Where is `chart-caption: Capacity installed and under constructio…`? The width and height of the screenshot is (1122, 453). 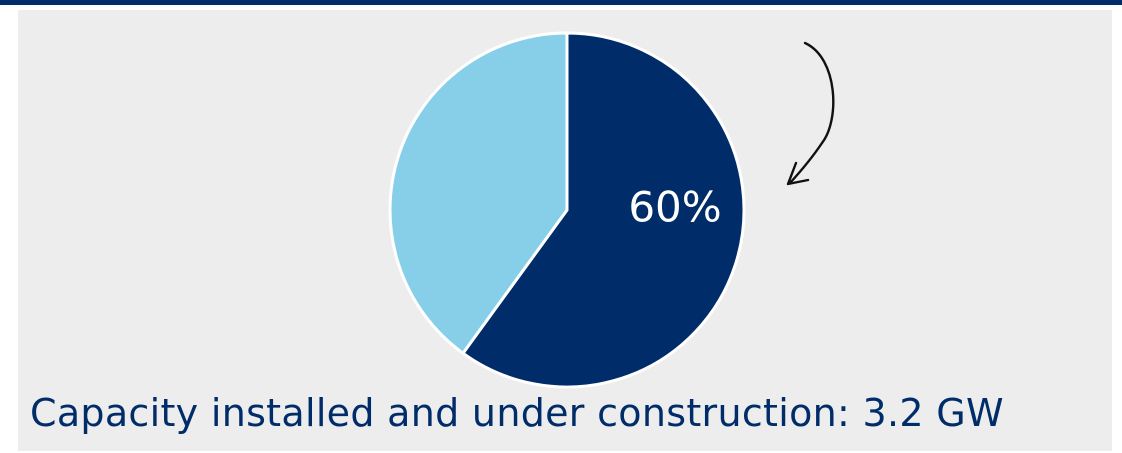
chart-caption: Capacity installed and under constructio… is located at coordinates (517, 413).